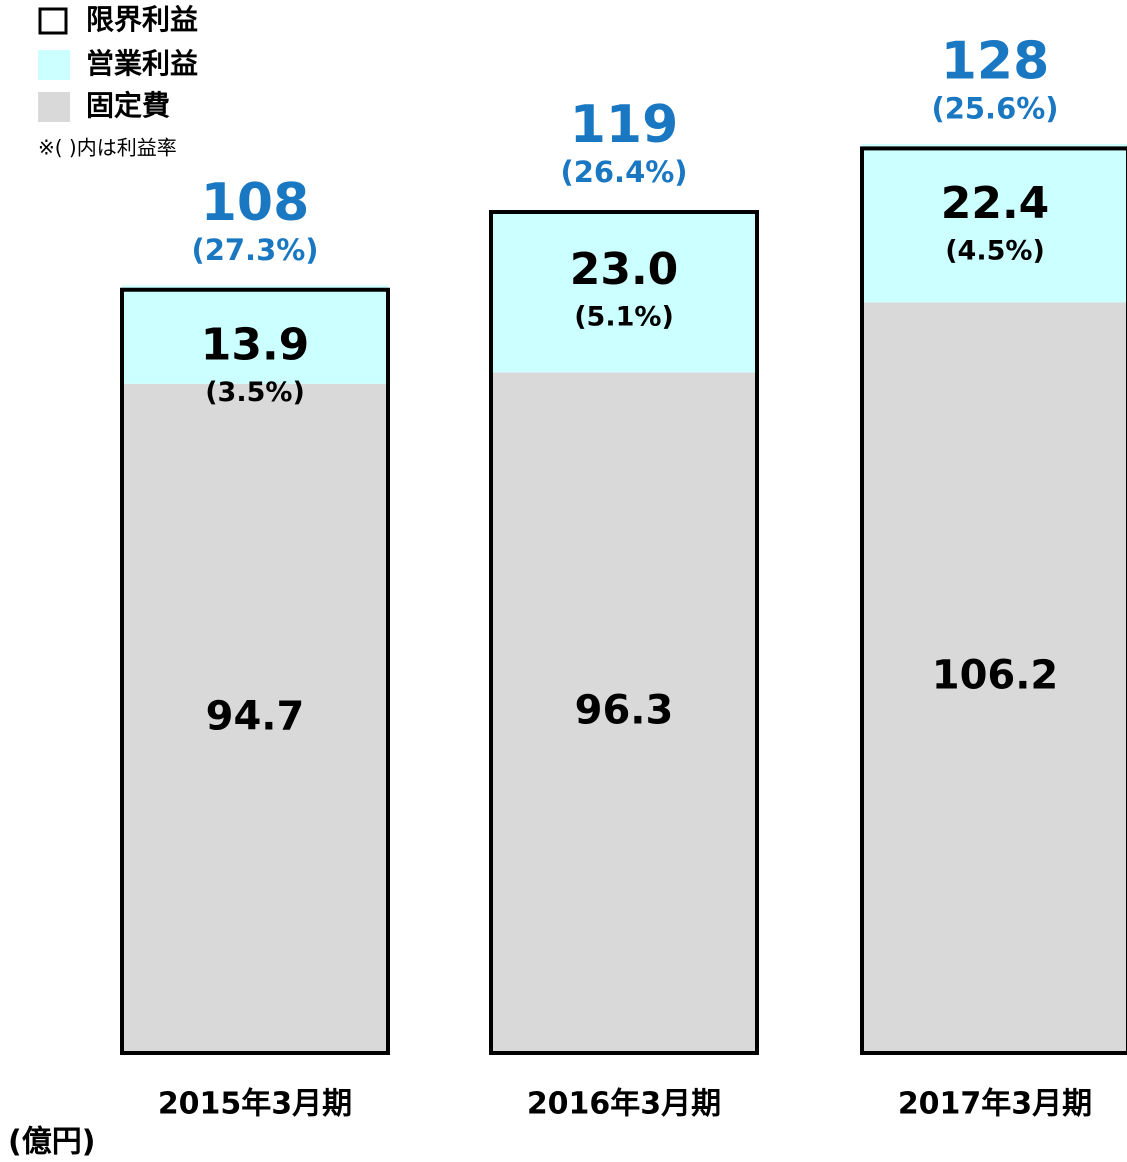 The height and width of the screenshot is (1162, 1127). Describe the element at coordinates (994, 108) in the screenshot. I see `total-rate-label: (25.6%)` at that location.